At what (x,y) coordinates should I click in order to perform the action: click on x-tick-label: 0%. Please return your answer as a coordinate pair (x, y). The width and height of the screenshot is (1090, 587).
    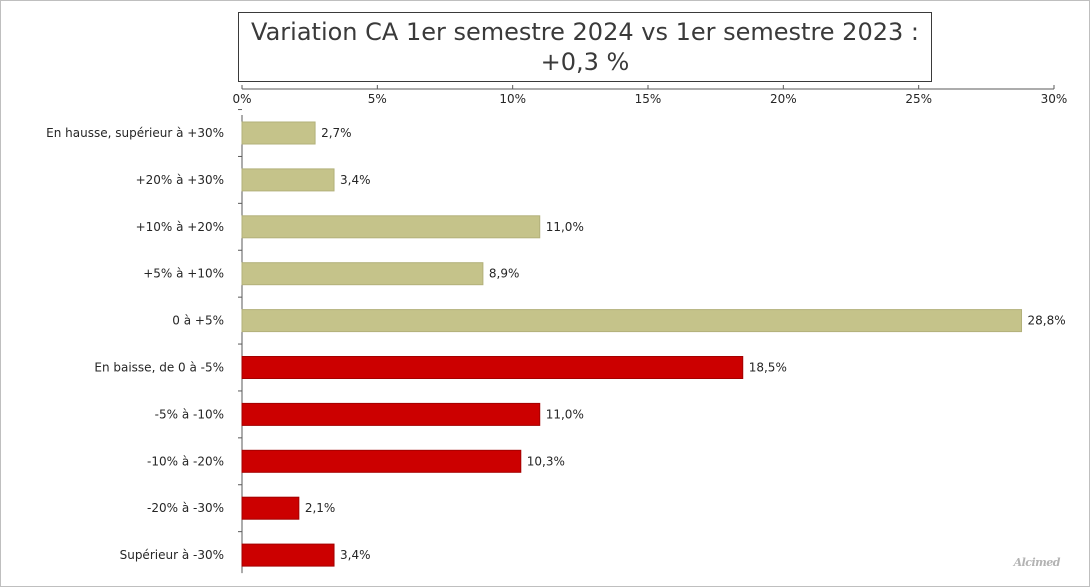
    Looking at the image, I should click on (241, 99).